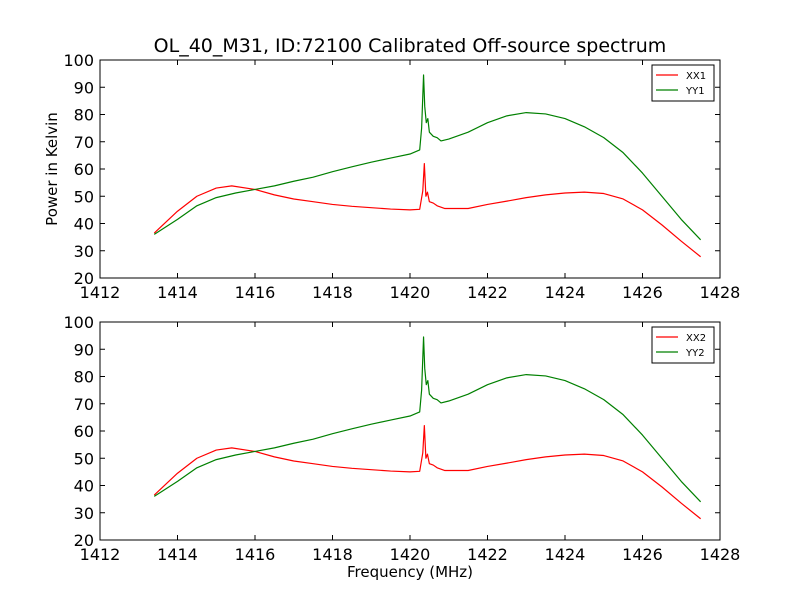 This screenshot has height=600, width=800. I want to click on series-line-xx1, so click(427, 210).